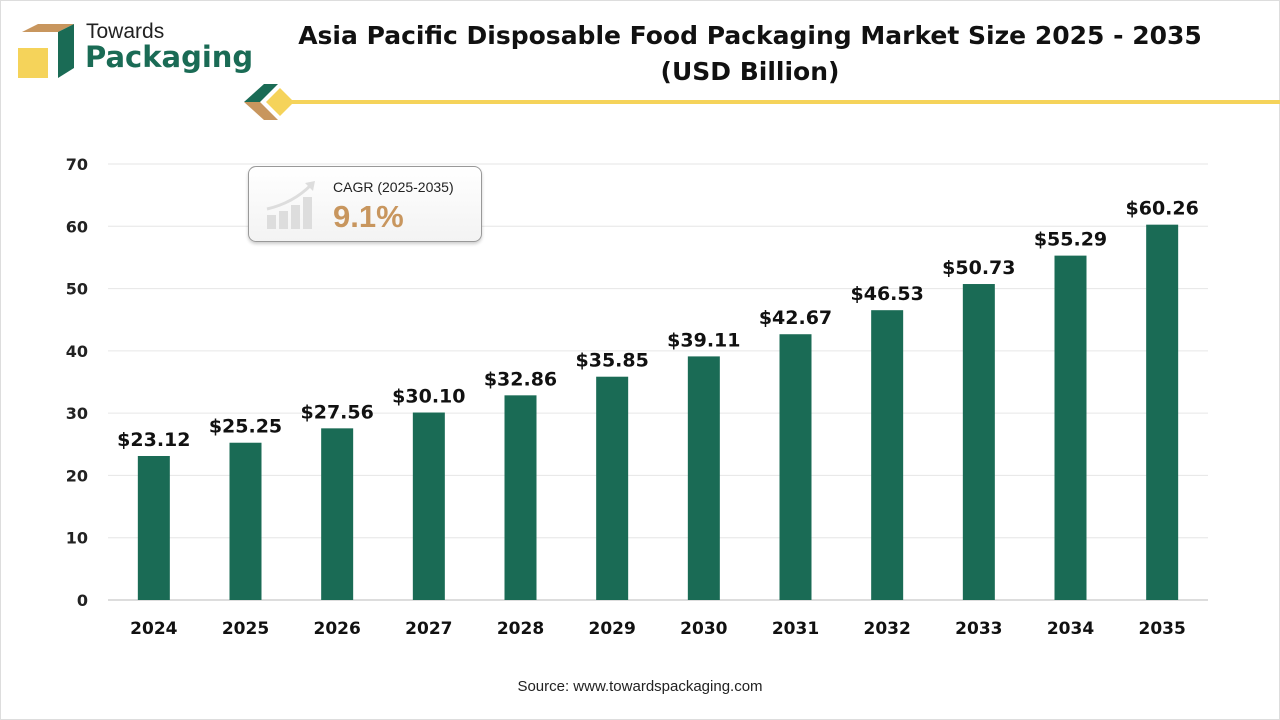 The width and height of the screenshot is (1280, 720). What do you see at coordinates (337, 629) in the screenshot?
I see `x-tick-label: 2026` at bounding box center [337, 629].